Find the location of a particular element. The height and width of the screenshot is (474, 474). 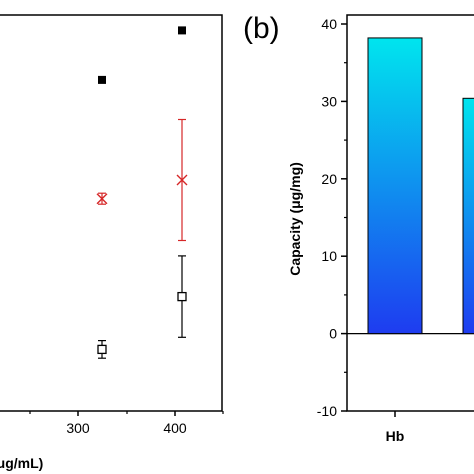

x-category-label: Hb is located at coordinates (395, 436).